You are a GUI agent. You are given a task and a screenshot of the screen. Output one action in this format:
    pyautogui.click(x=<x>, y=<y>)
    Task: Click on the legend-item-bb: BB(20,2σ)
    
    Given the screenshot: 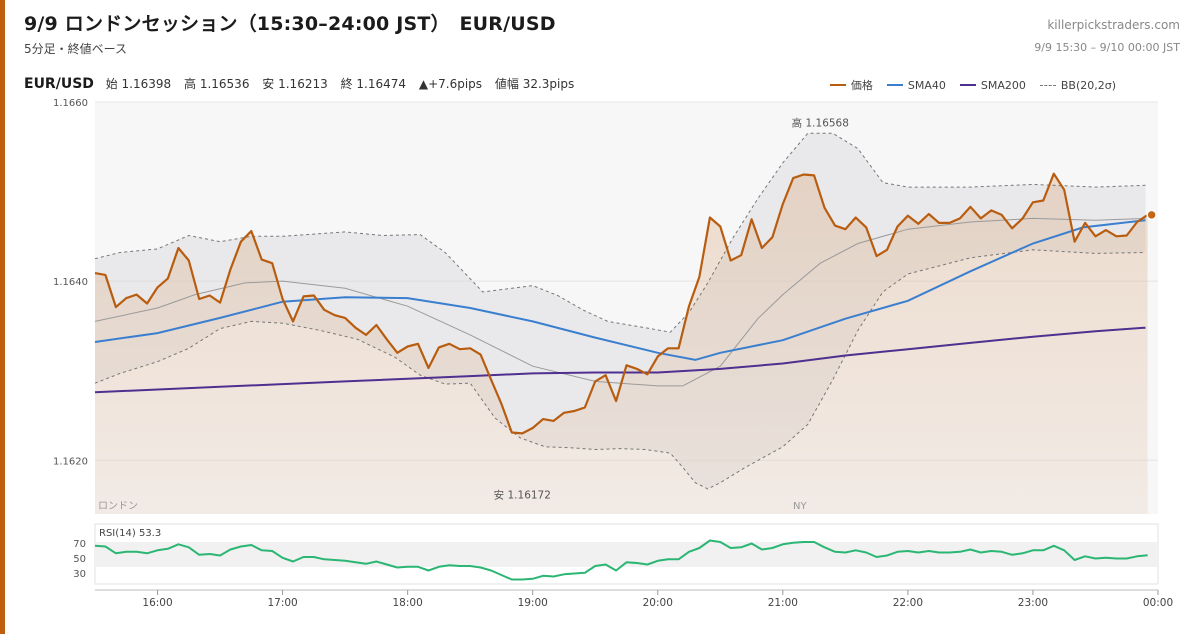 What is the action you would take?
    pyautogui.click(x=1077, y=85)
    